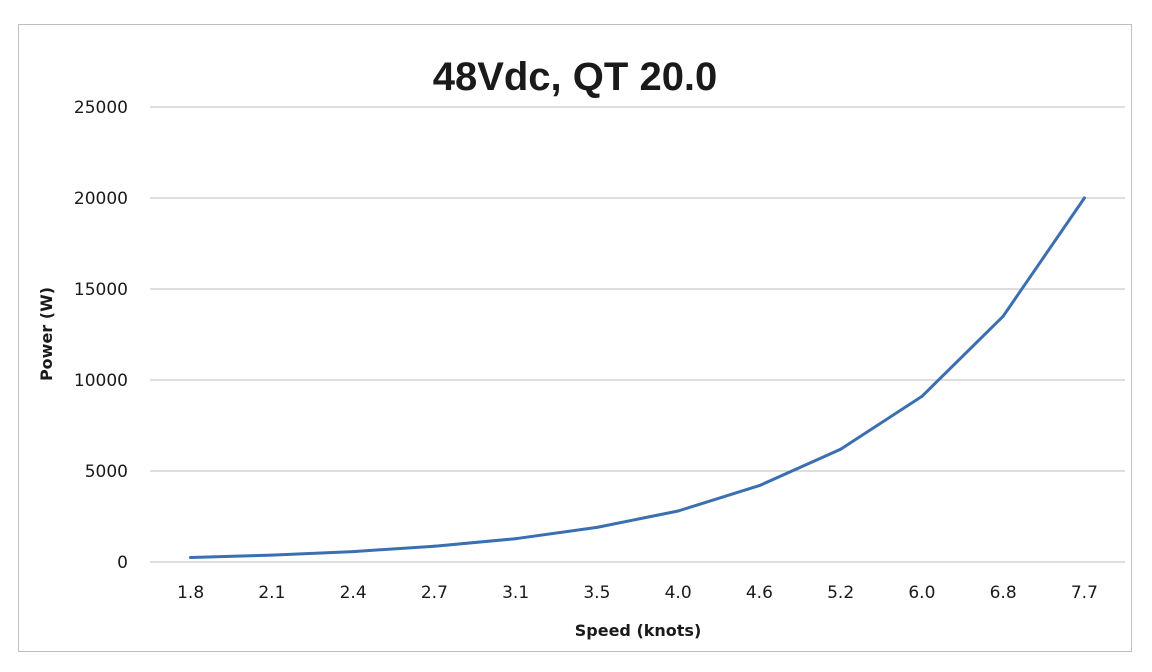 The image size is (1152, 672). Describe the element at coordinates (921, 593) in the screenshot. I see `x-tick-label: 6.0` at that location.